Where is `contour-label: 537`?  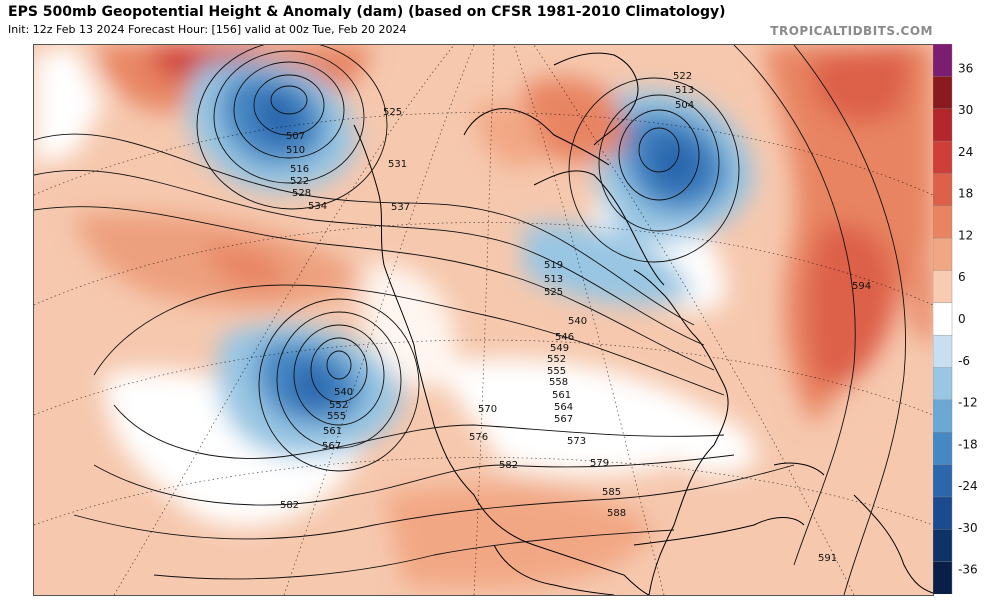
contour-label: 537 is located at coordinates (400, 207).